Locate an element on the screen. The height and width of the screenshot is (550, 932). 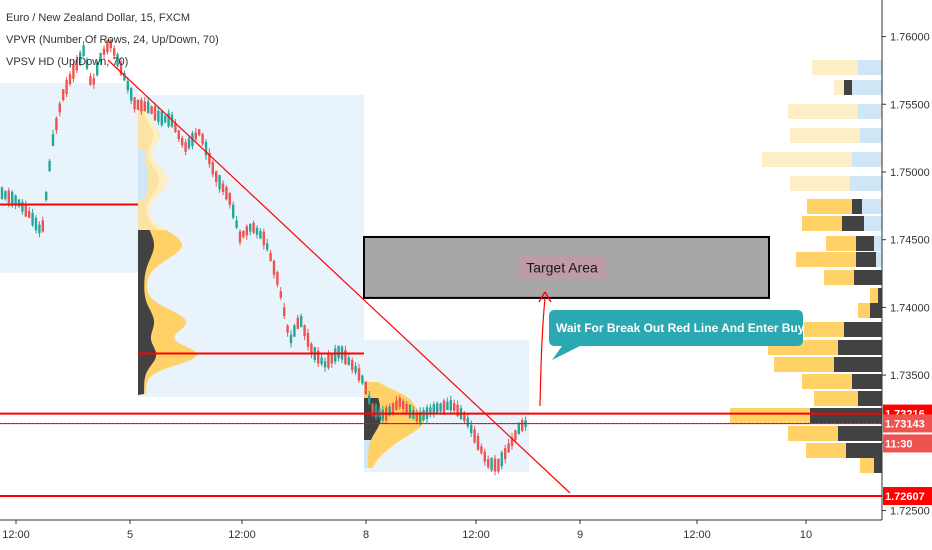
time-tick-label: 8 is located at coordinates (366, 535).